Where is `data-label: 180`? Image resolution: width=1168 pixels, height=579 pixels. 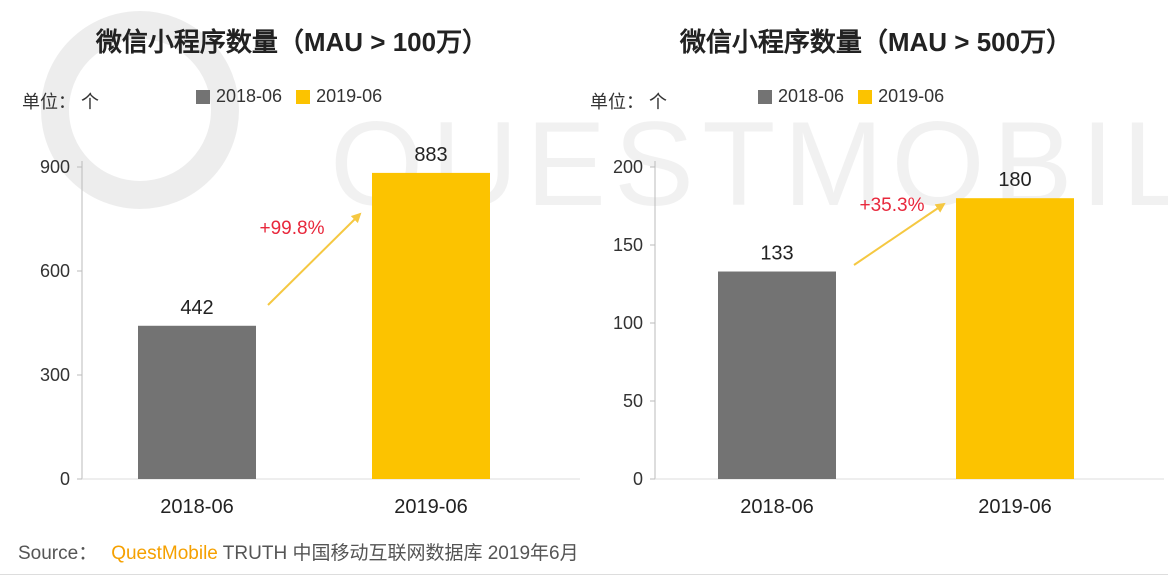
data-label: 180 is located at coordinates (1014, 180).